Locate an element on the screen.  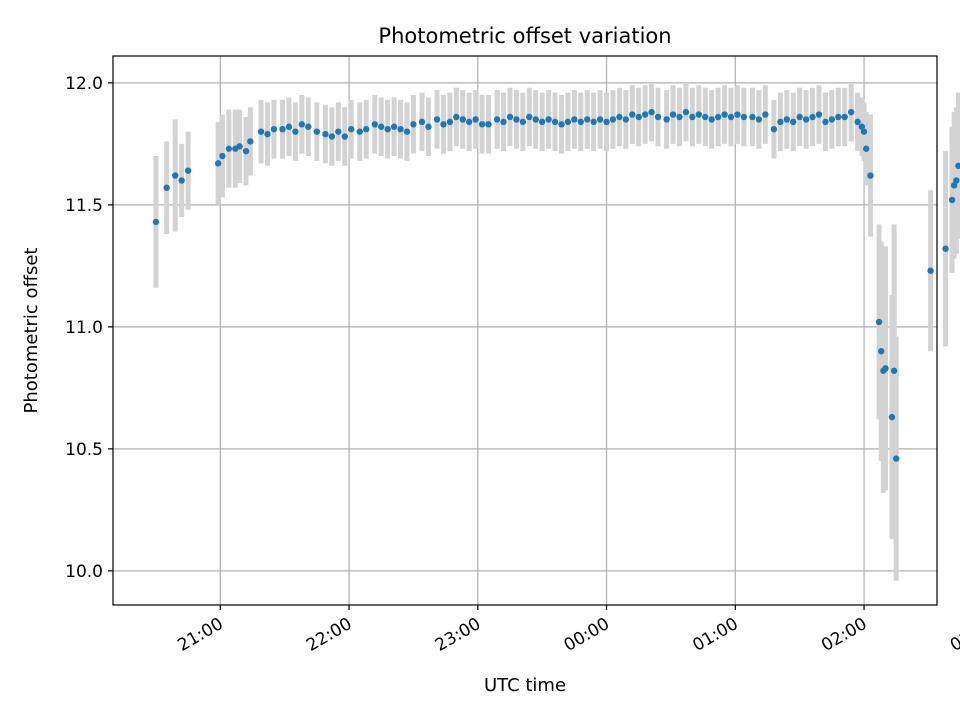
y-axis: 10.0 10.5 11.0 11.5 12.0 is located at coordinates (89, 328).